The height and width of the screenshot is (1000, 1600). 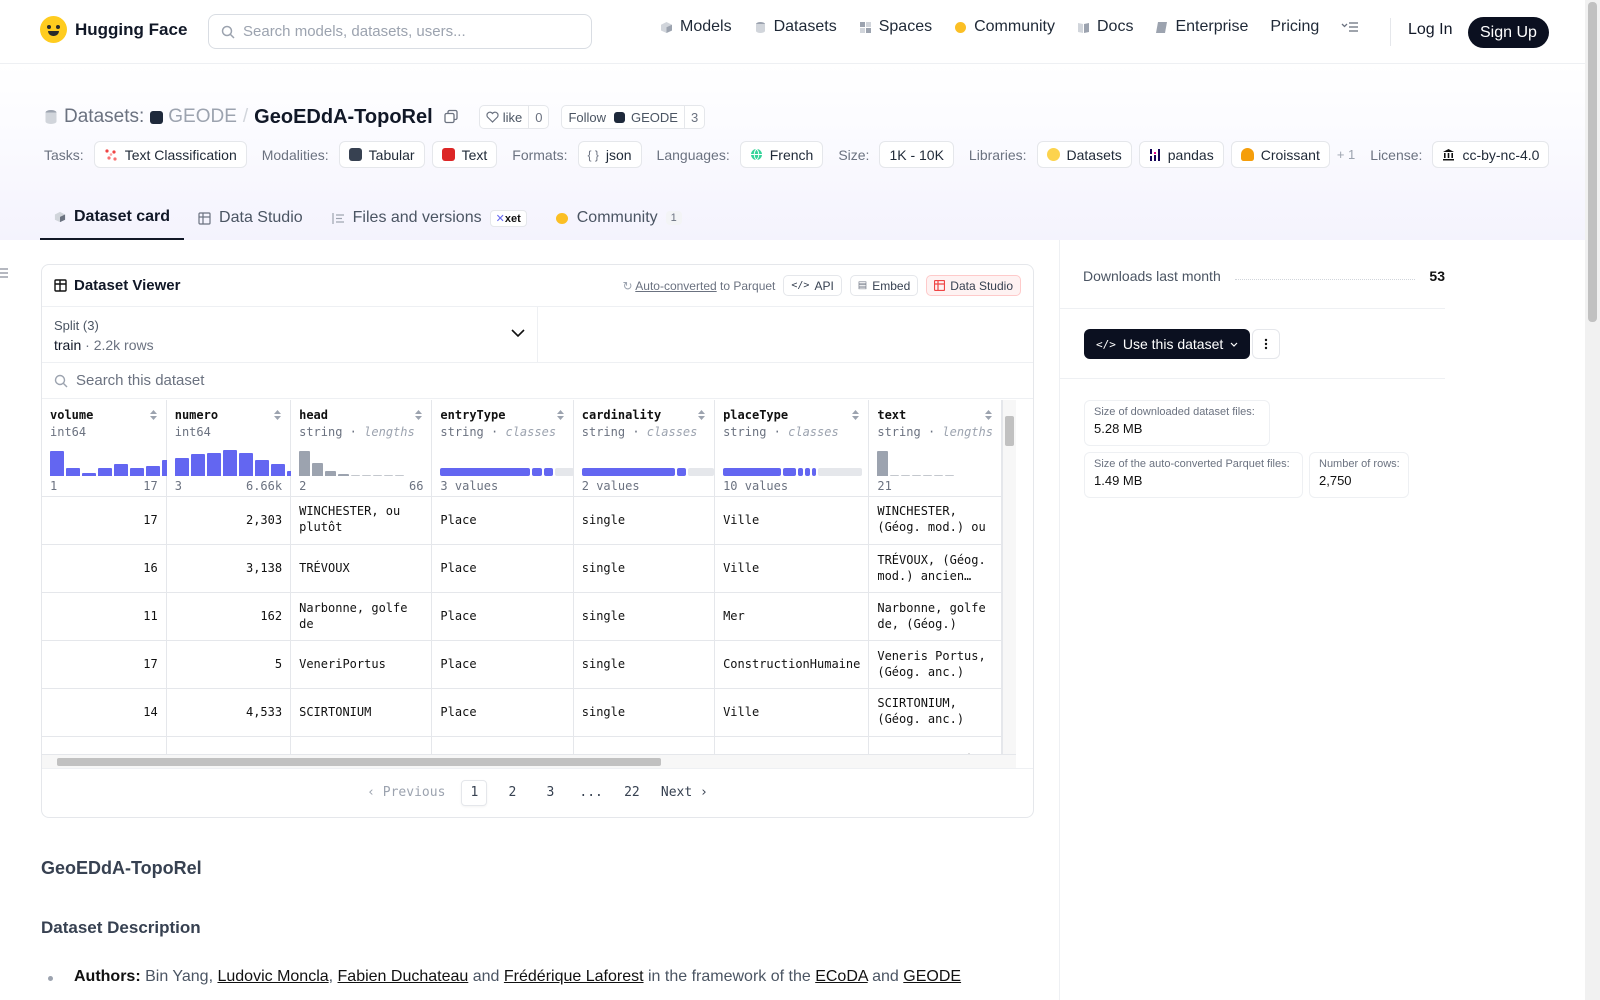 I want to click on table-horizontal-scrollbar, so click(x=529, y=761).